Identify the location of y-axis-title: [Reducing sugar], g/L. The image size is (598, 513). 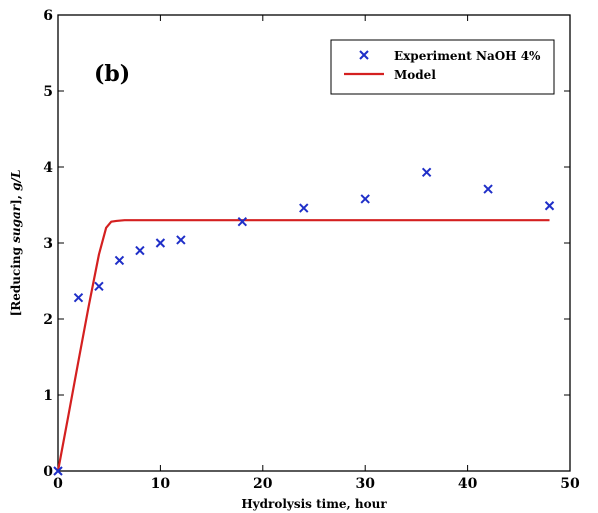
(16, 243).